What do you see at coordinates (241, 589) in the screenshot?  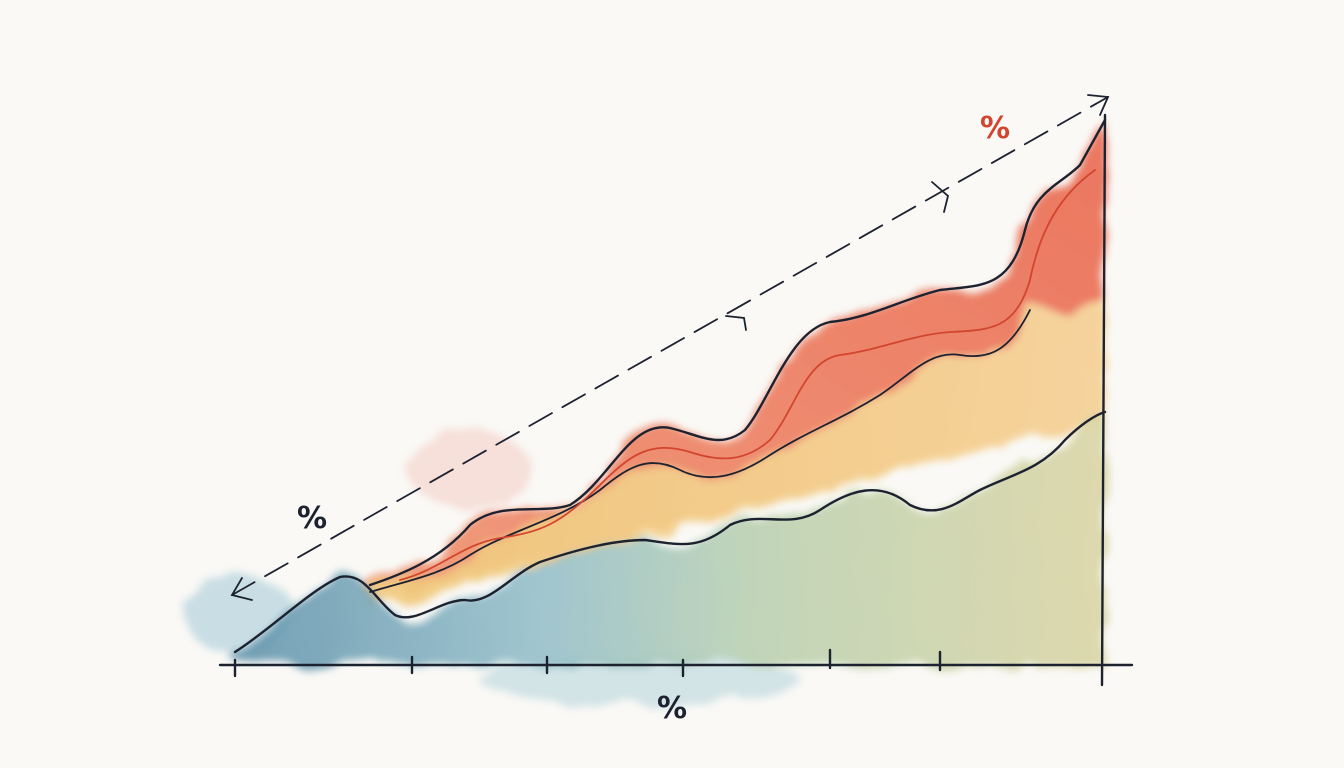 I see `arrow-head-start` at bounding box center [241, 589].